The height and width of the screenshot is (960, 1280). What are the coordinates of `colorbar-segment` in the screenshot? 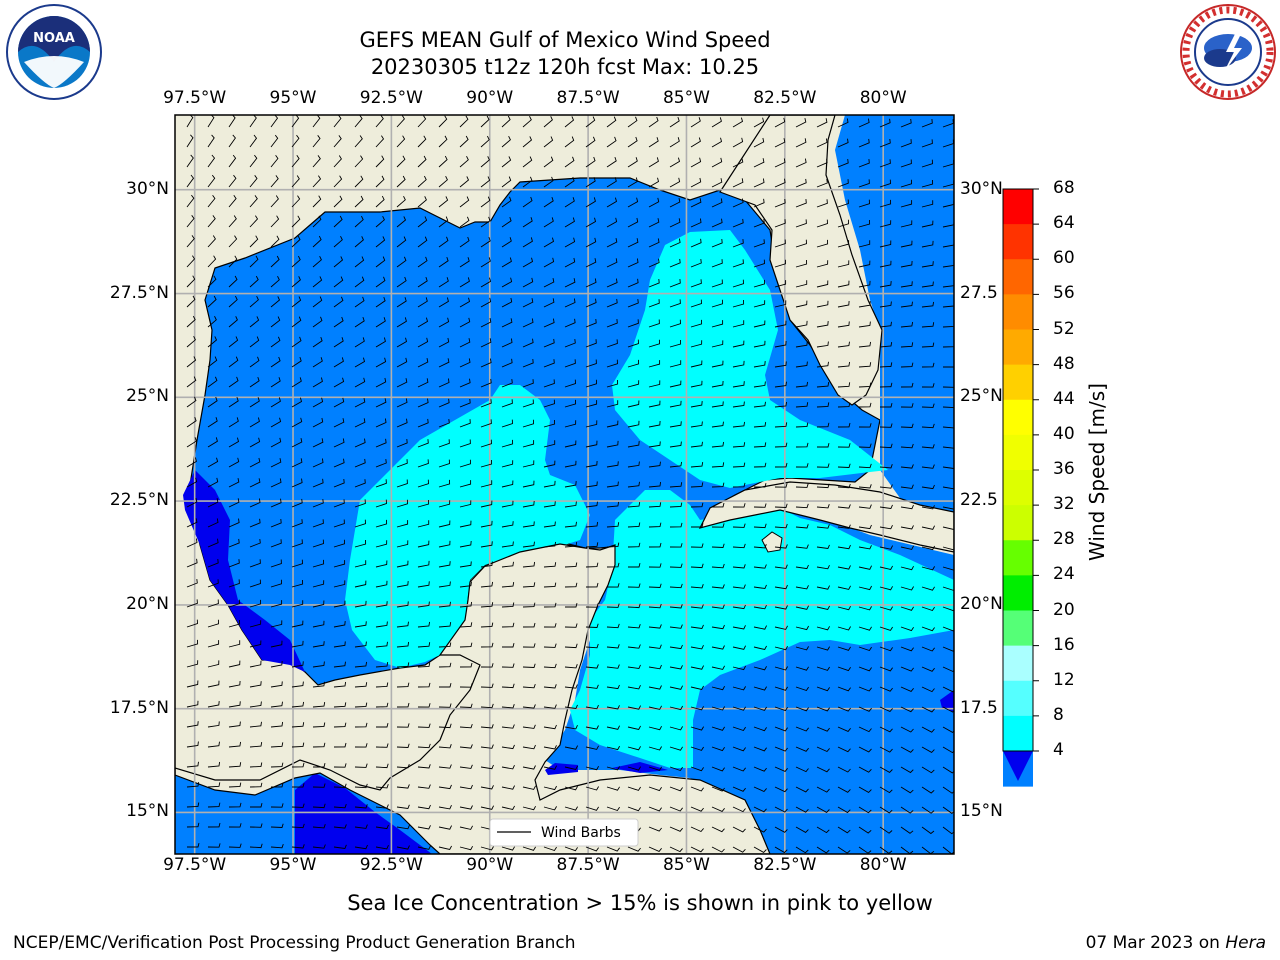 It's located at (1018, 347).